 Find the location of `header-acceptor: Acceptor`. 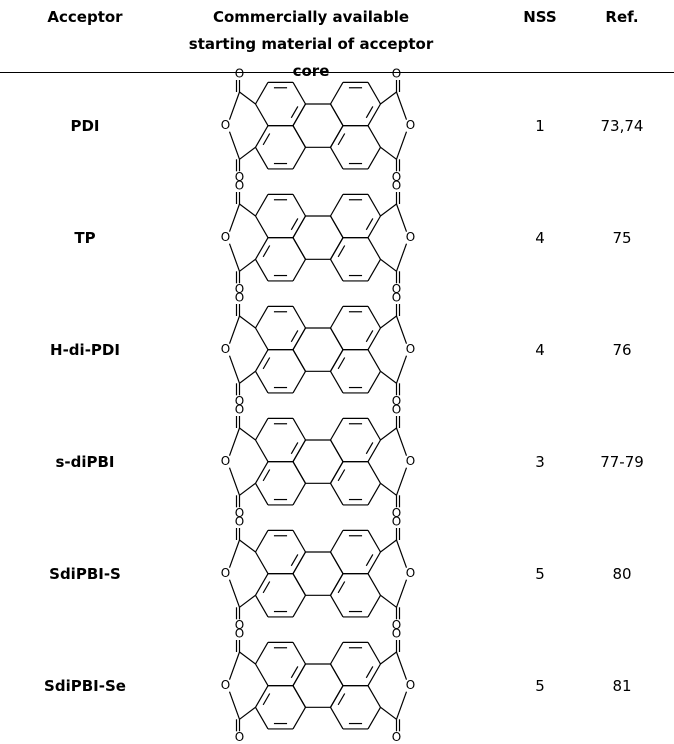

header-acceptor: Acceptor is located at coordinates (85, 17).